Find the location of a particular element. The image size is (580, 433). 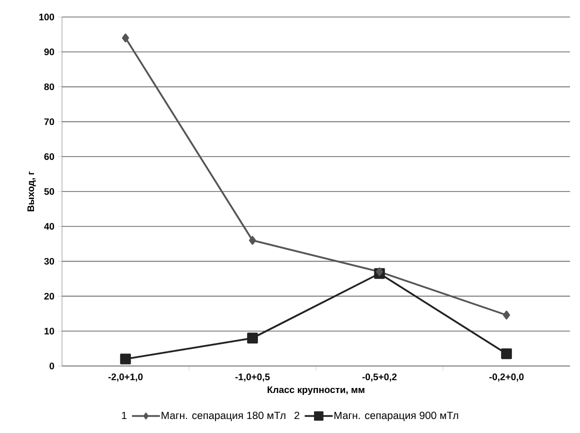

x-tick-label: -2,0+1,0 is located at coordinates (125, 378).